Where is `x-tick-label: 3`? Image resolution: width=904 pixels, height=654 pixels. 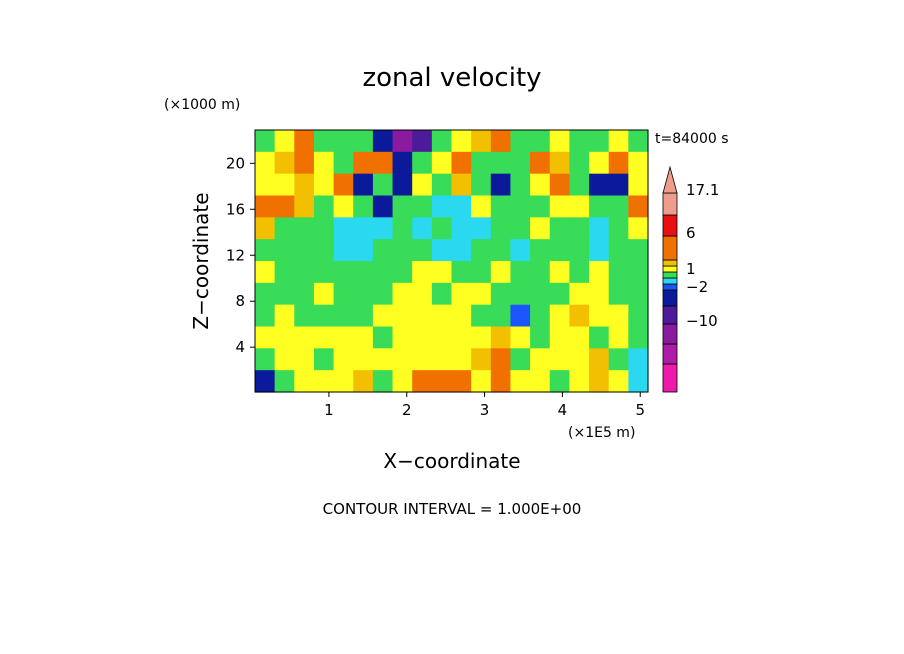
x-tick-label: 3 is located at coordinates (485, 410).